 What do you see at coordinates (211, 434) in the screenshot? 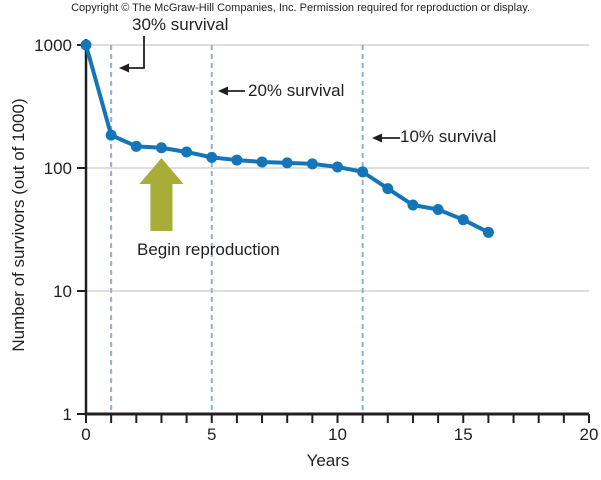
I see `x-tick-label: 5` at bounding box center [211, 434].